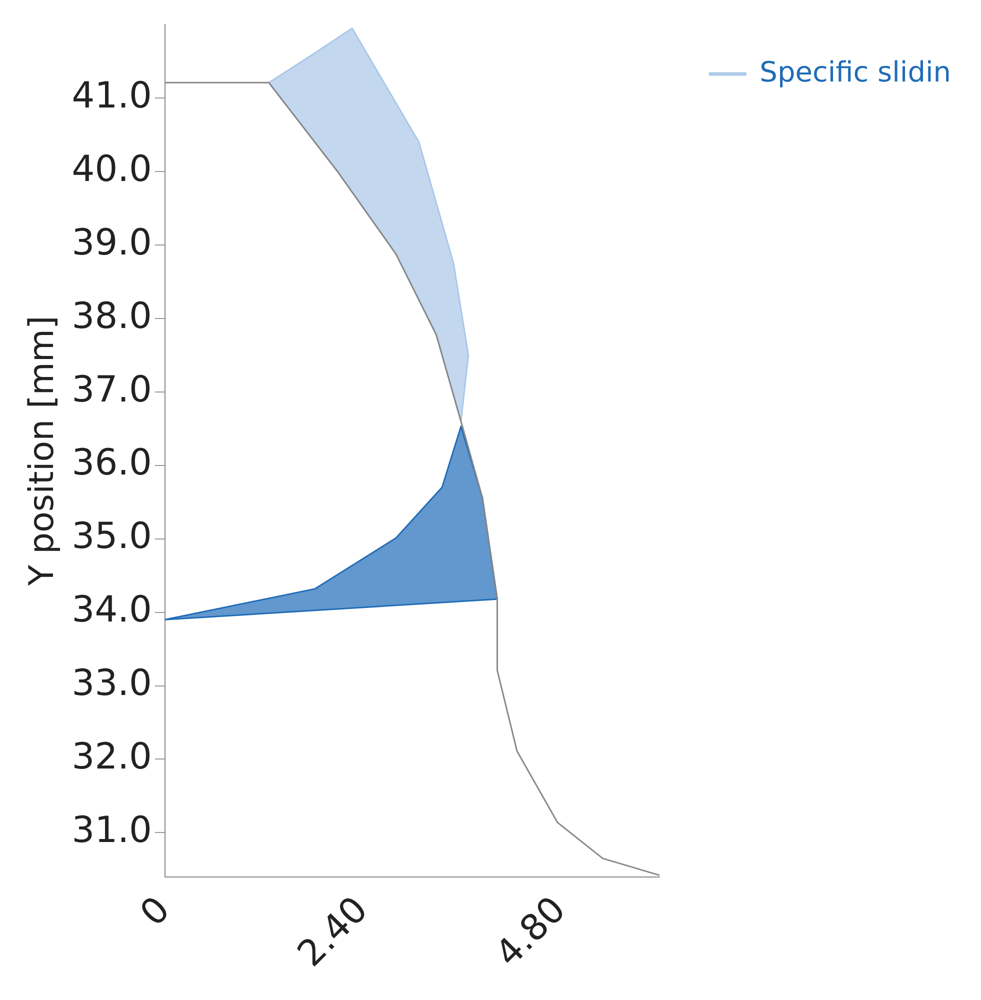 This screenshot has height=1000, width=981. What do you see at coordinates (112, 389) in the screenshot?
I see `y-tick-label: 37.0` at bounding box center [112, 389].